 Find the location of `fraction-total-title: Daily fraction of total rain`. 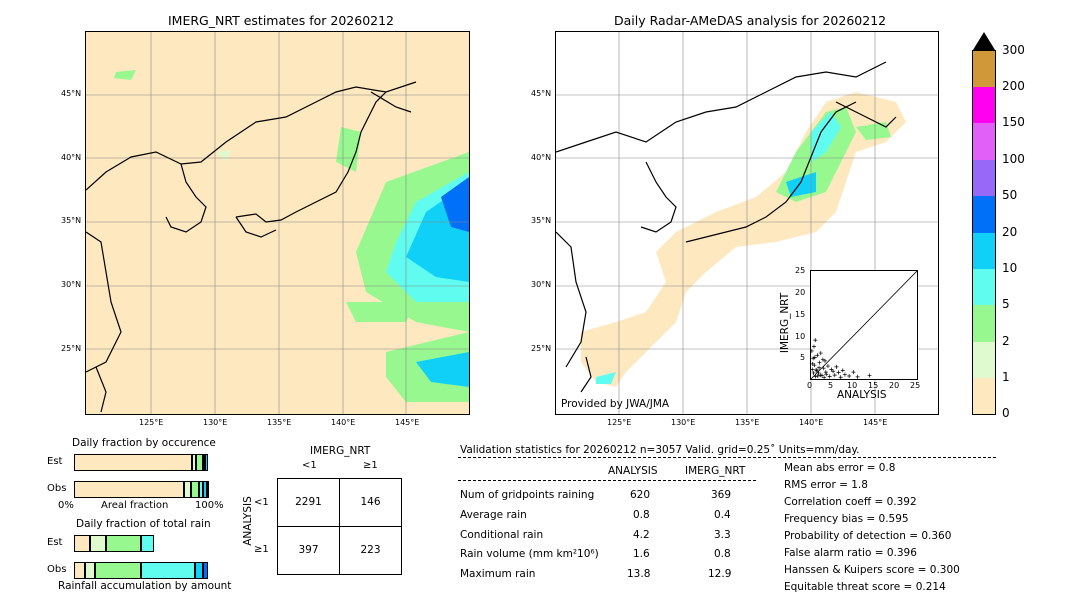

fraction-total-title: Daily fraction of total rain is located at coordinates (143, 524).